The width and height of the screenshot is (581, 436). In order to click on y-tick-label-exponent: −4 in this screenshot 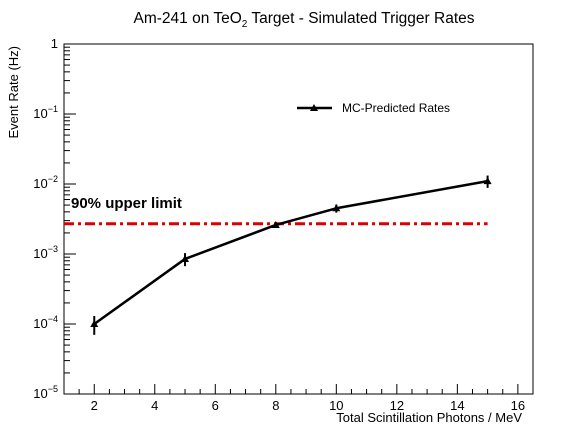, I will do `click(53, 319)`.